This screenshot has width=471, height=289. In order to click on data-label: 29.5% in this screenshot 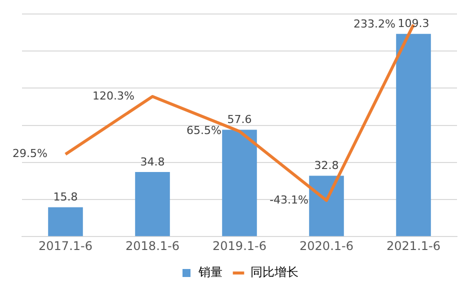, I will do `click(30, 153)`.